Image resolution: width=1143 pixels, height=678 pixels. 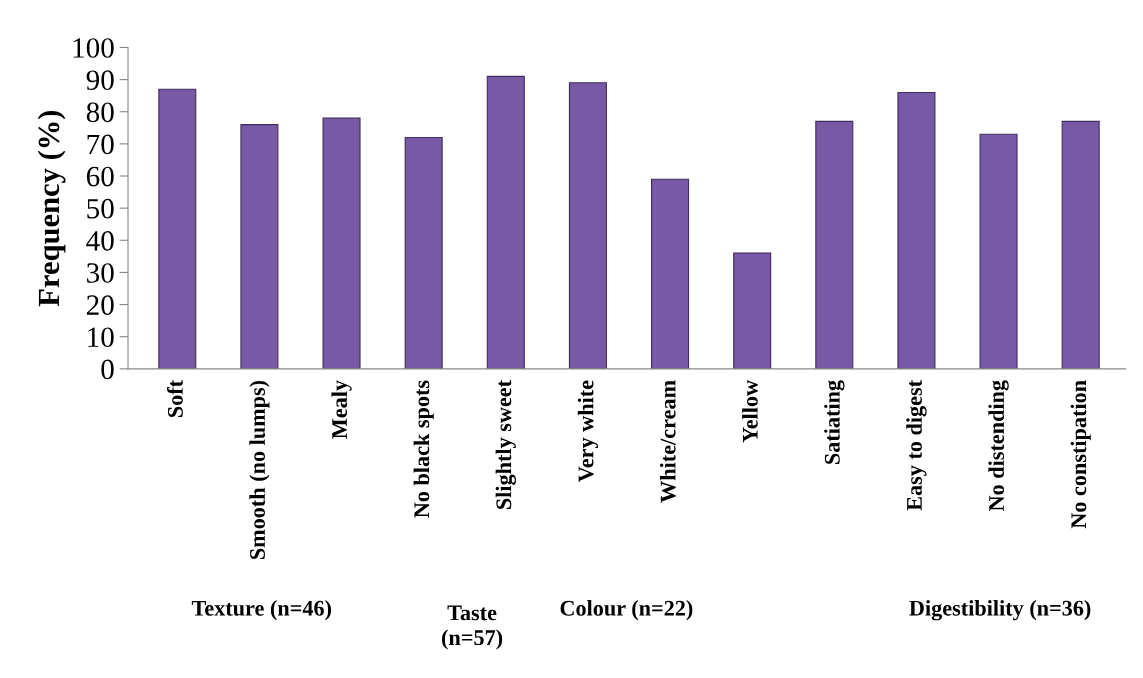 What do you see at coordinates (100, 80) in the screenshot?
I see `y-tick-label: 90` at bounding box center [100, 80].